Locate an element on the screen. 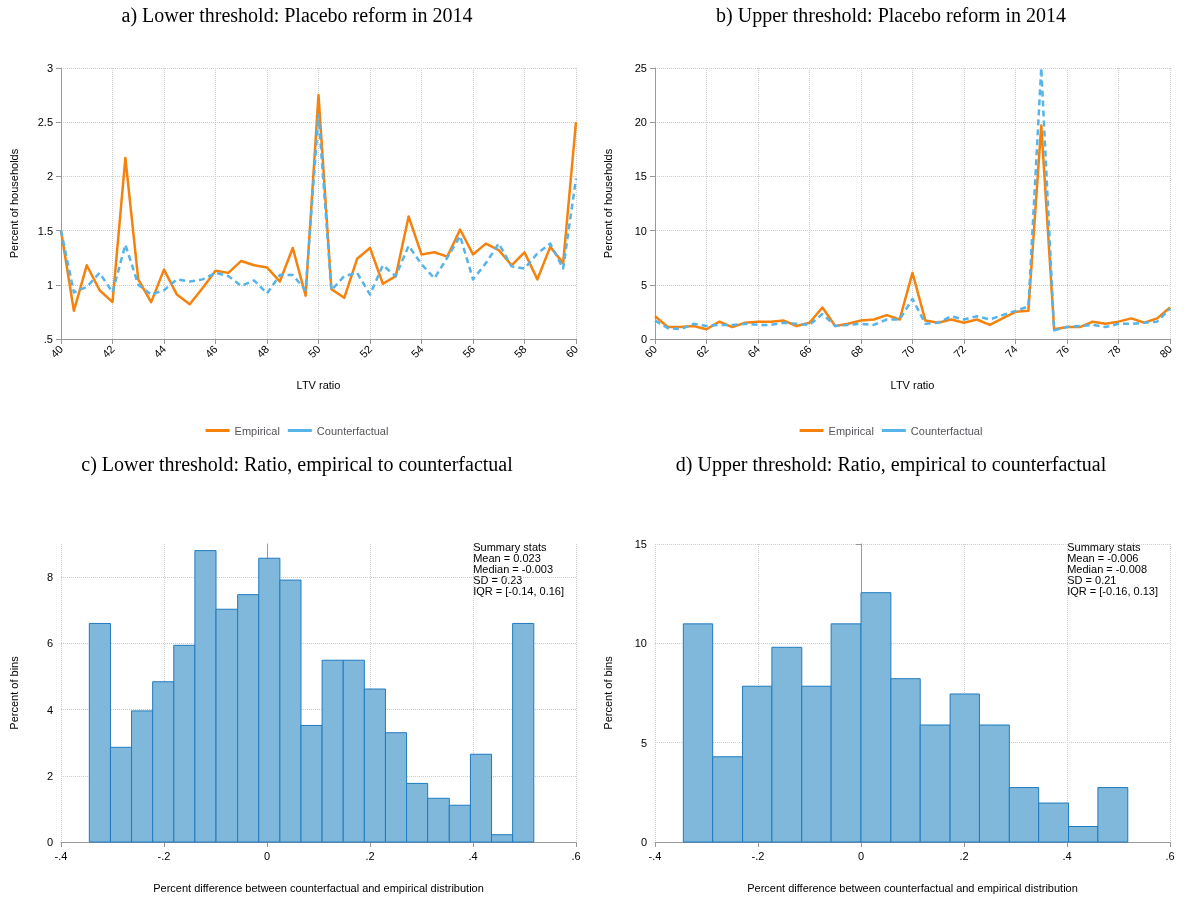 The width and height of the screenshot is (1188, 899). x-tick-label: 48 is located at coordinates (263, 351).